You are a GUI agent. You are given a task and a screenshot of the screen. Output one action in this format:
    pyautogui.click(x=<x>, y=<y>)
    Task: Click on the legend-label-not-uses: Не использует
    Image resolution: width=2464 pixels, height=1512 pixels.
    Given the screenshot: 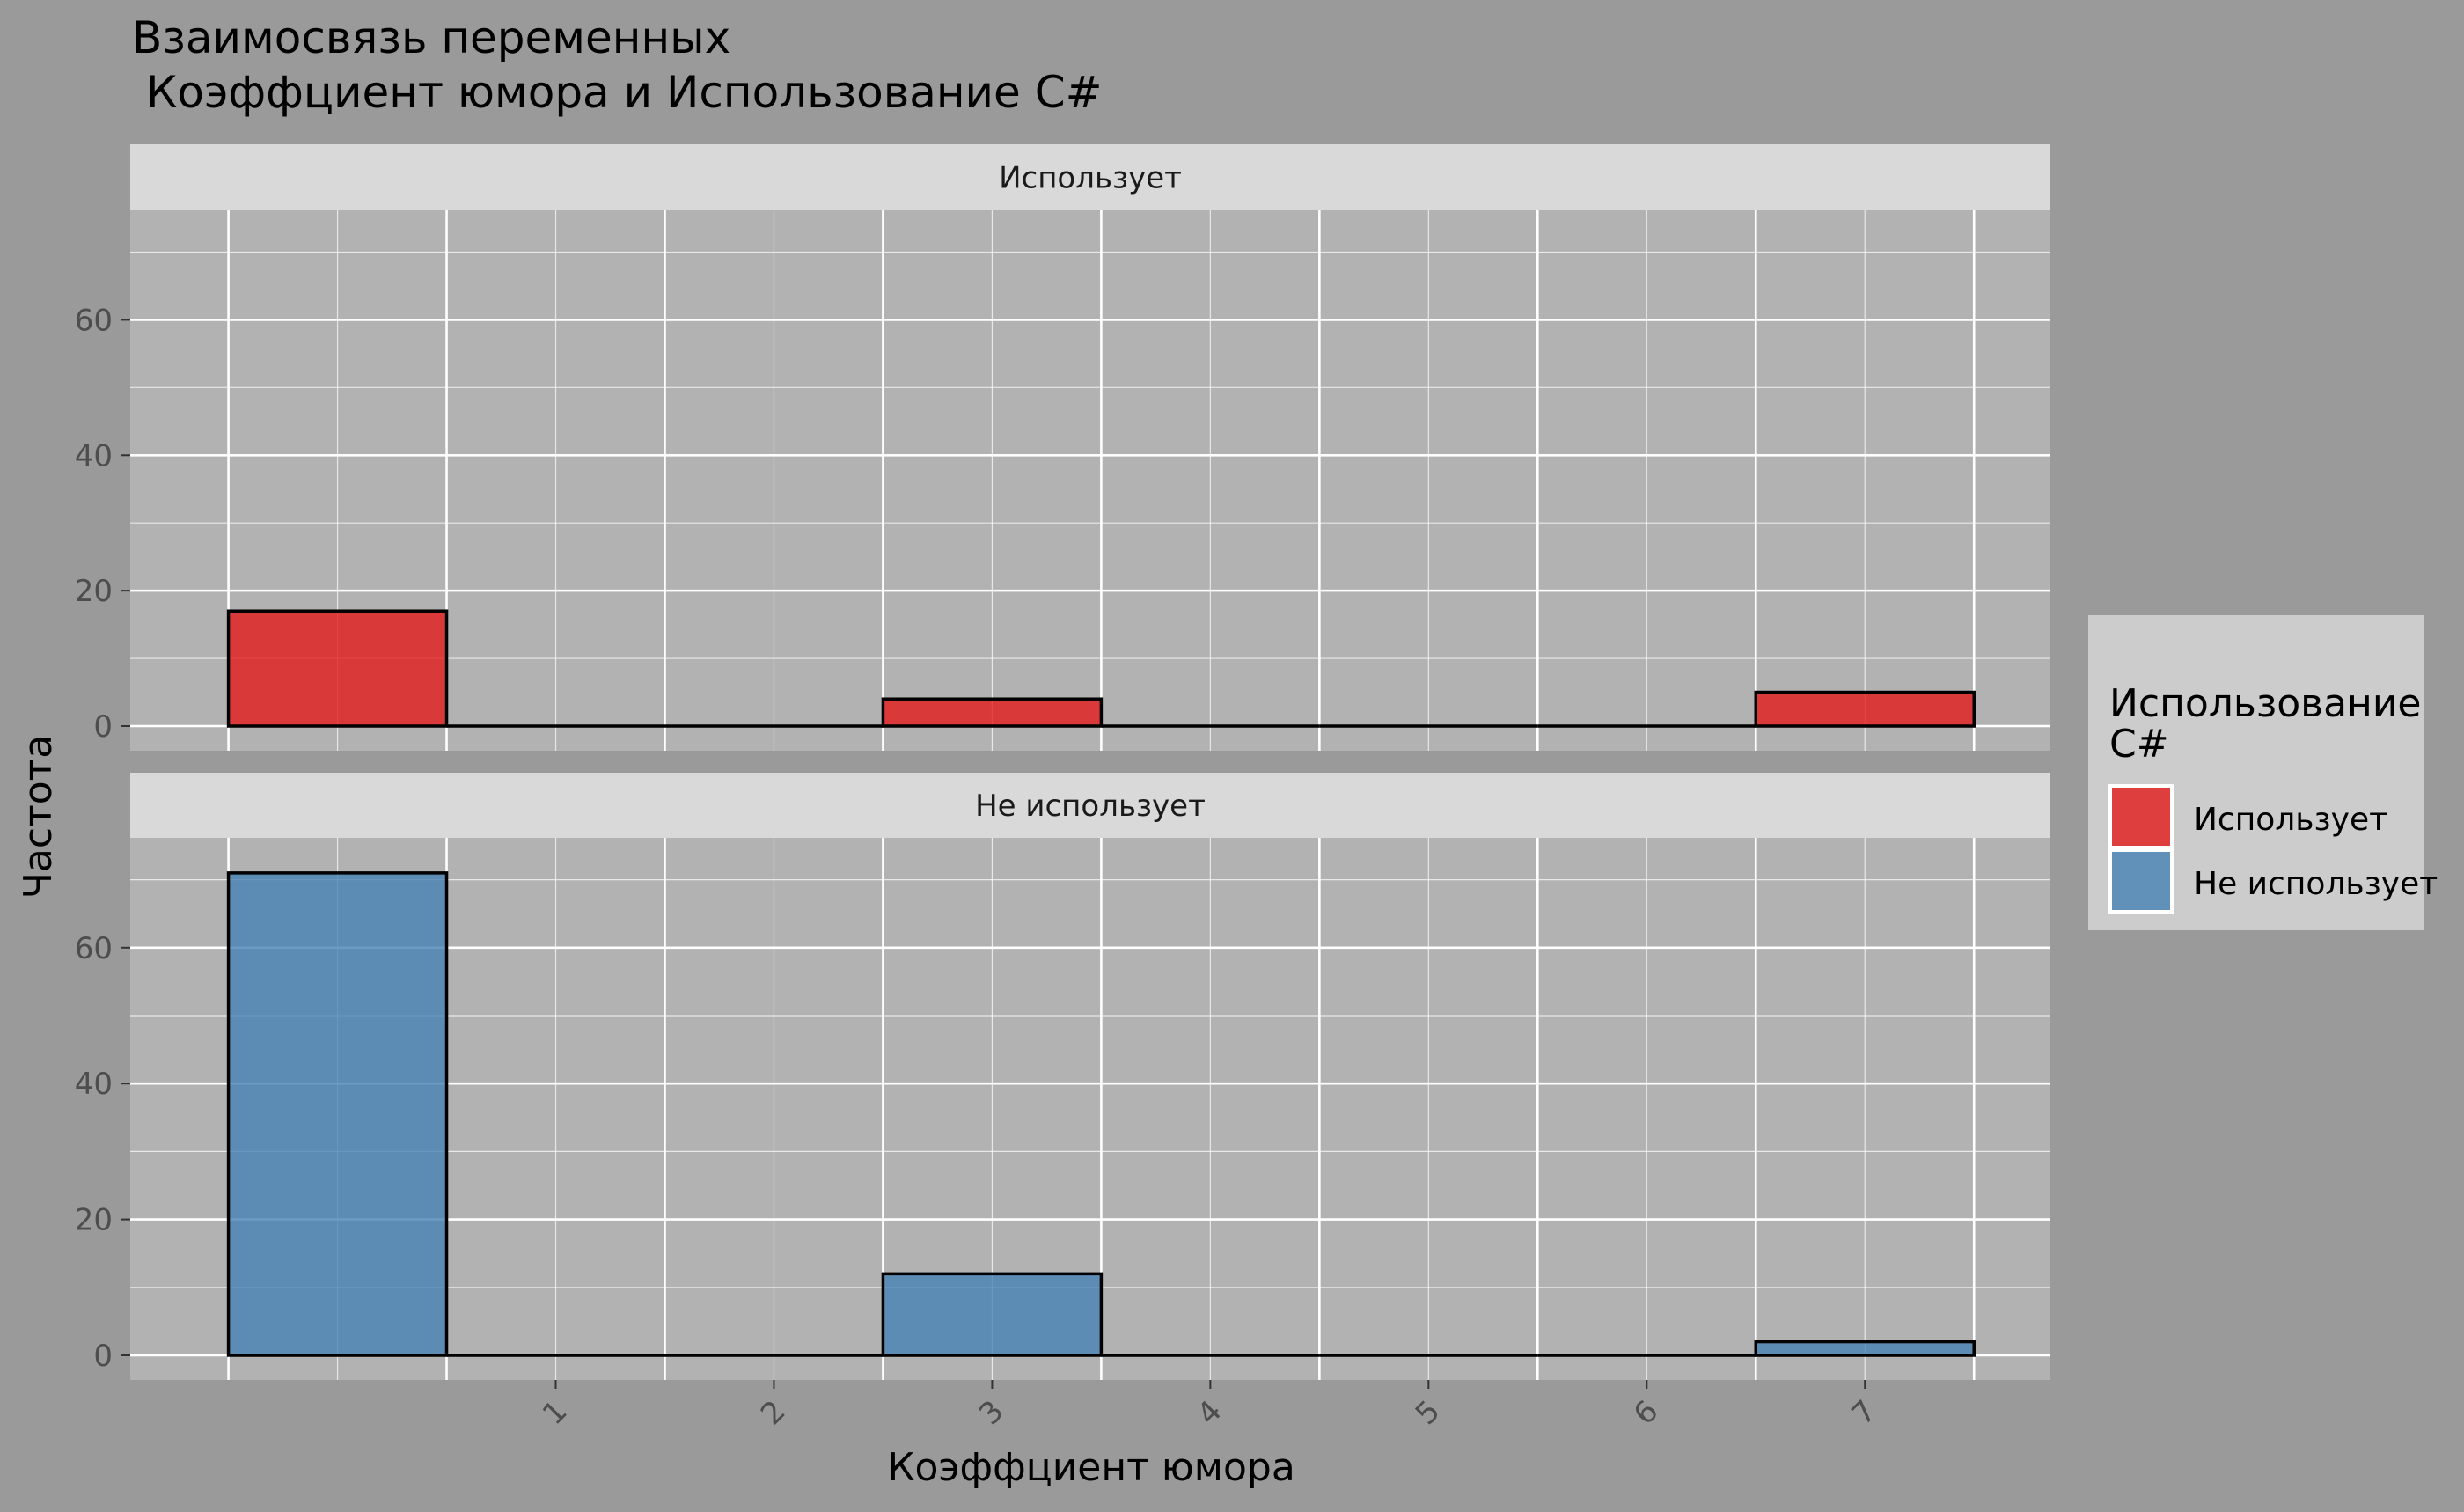 What is the action you would take?
    pyautogui.click(x=2316, y=884)
    